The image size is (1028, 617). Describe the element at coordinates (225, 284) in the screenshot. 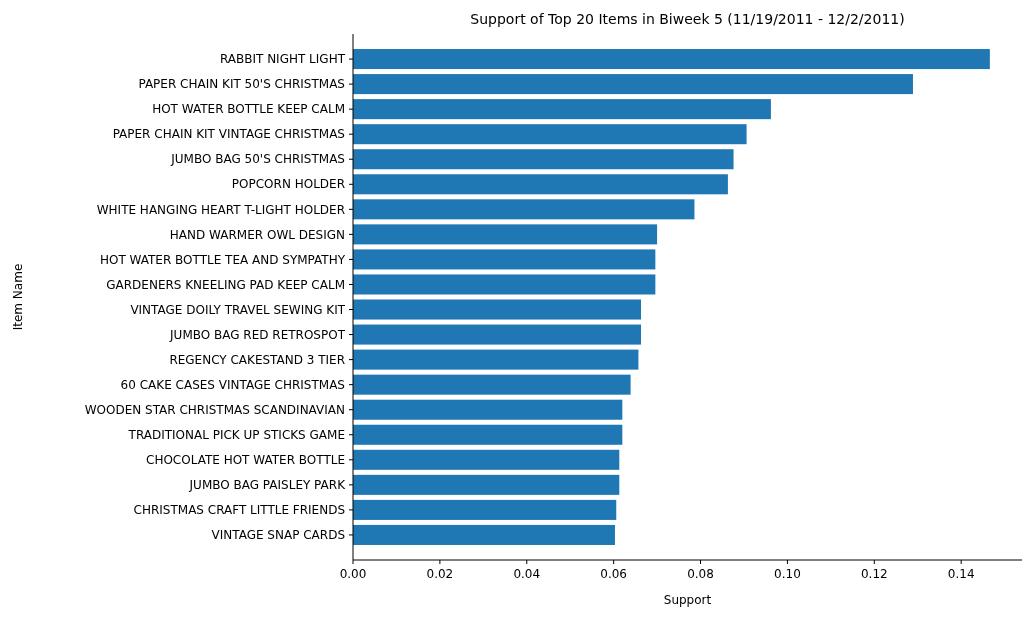

I see `y-tick-label: GARDENERS KNEELING PAD KEEP CALM` at that location.